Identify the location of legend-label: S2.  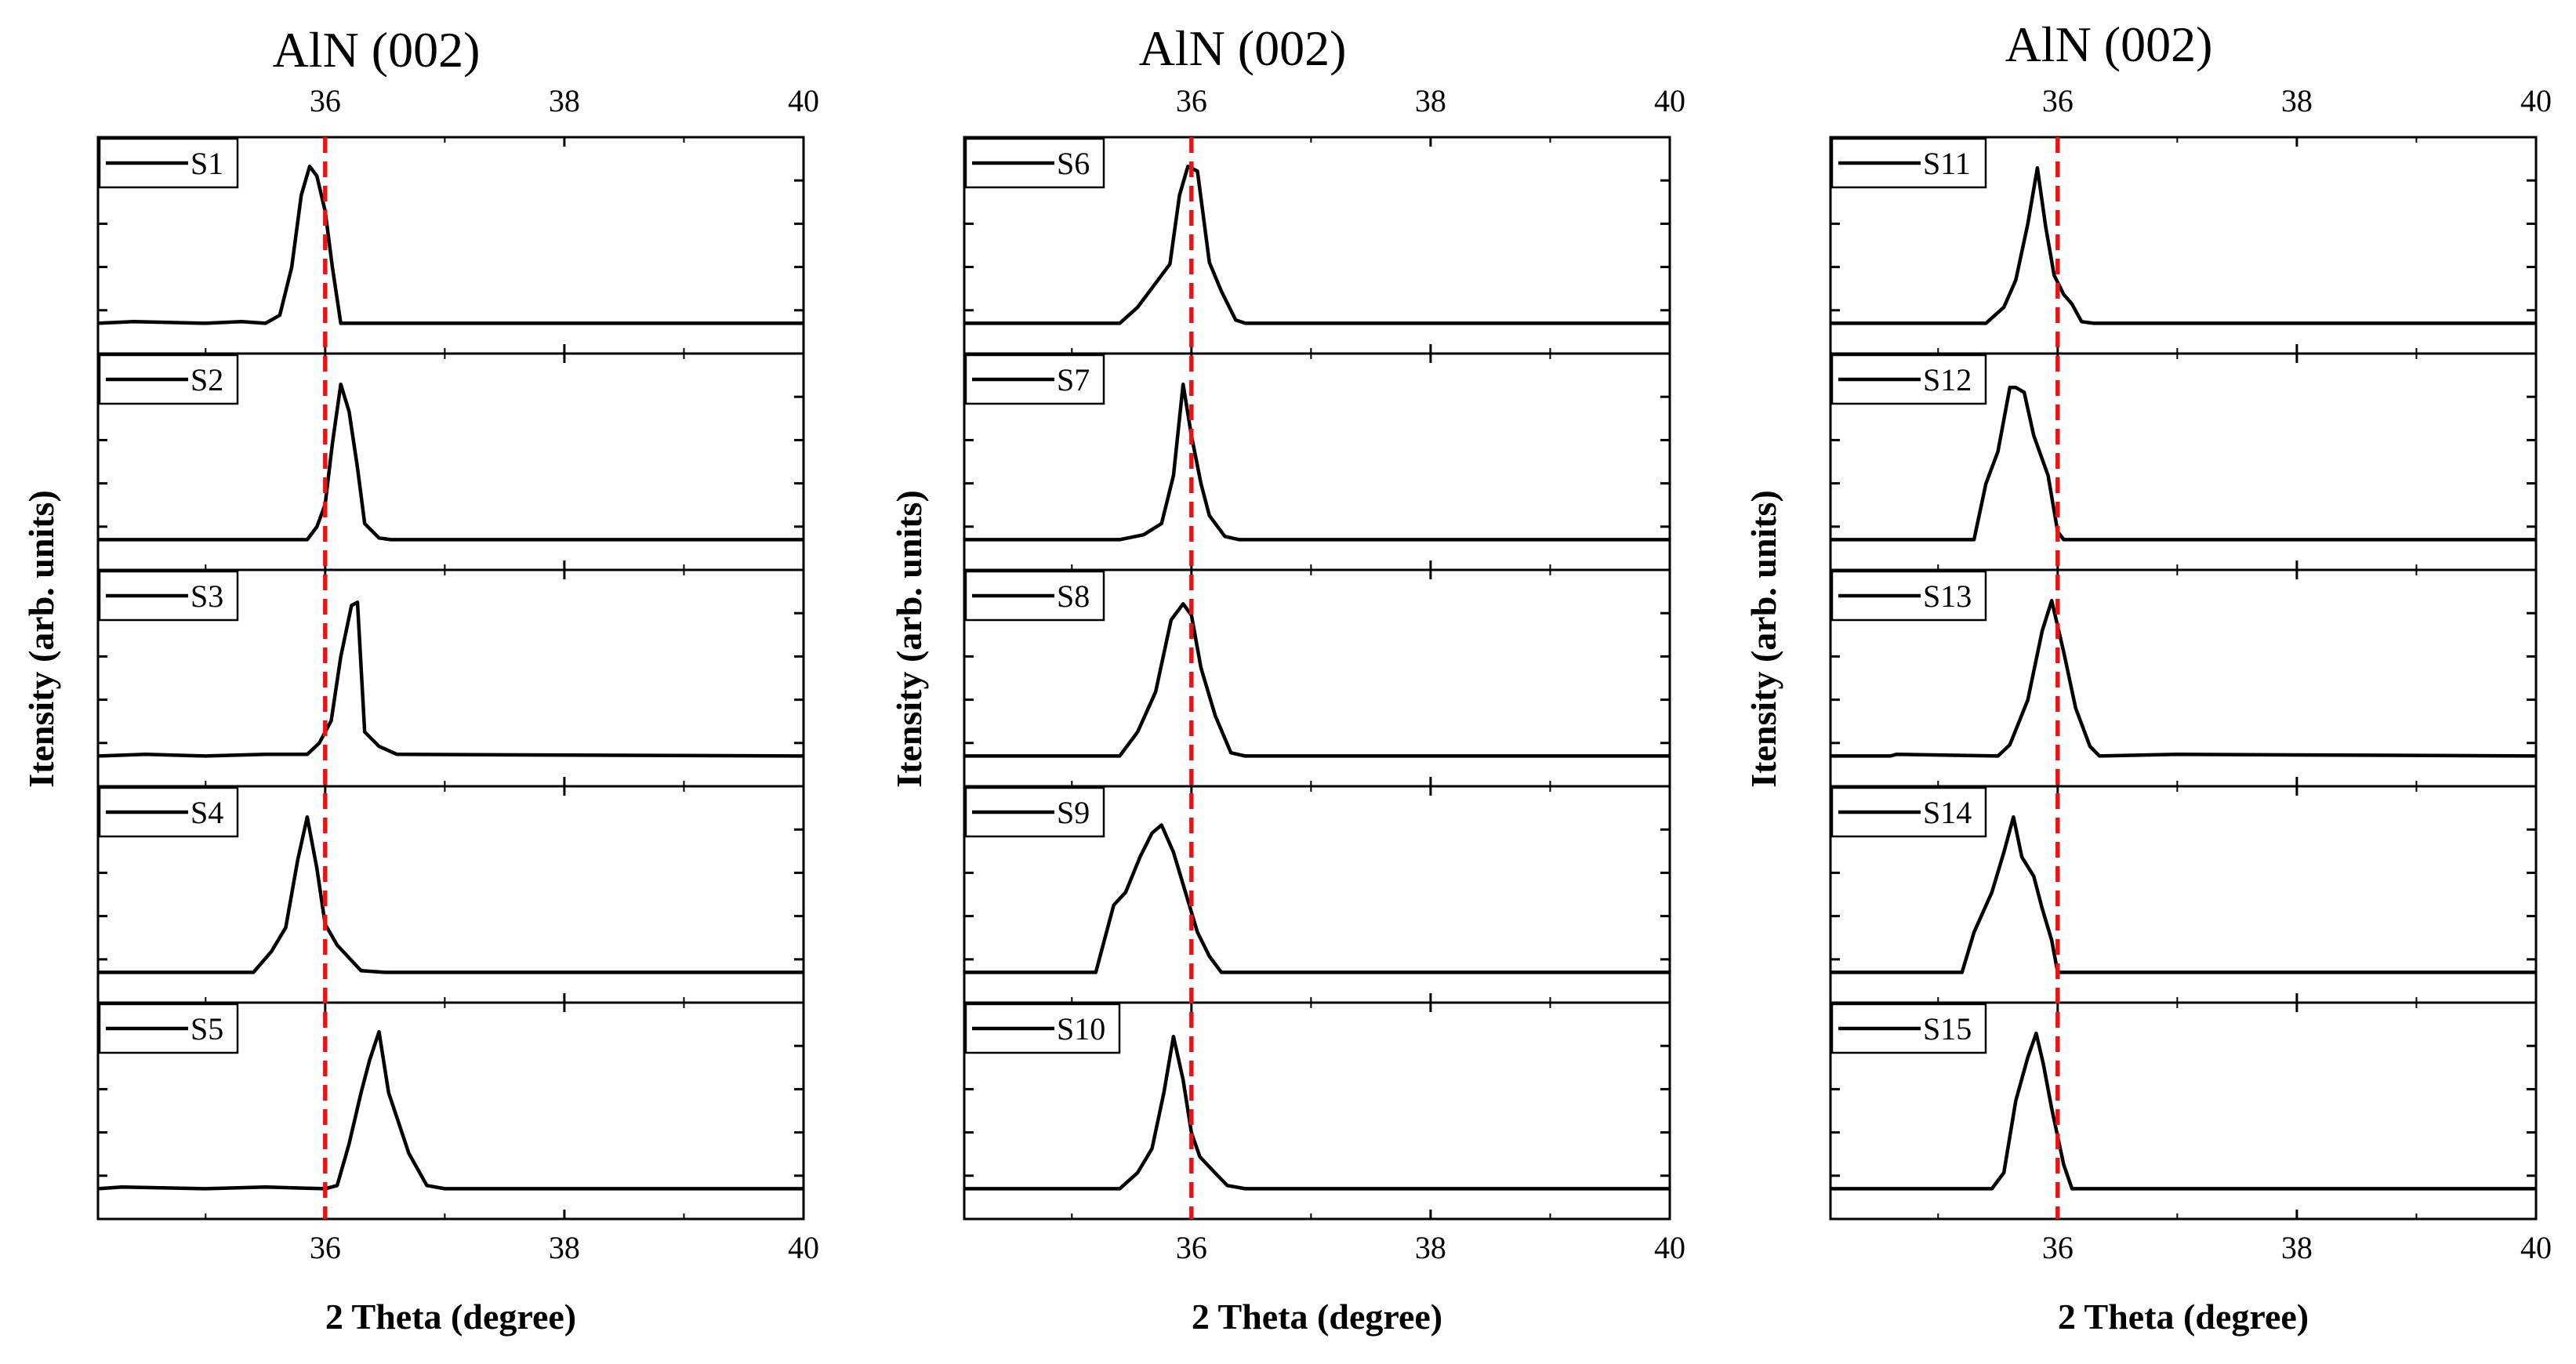
(207, 379).